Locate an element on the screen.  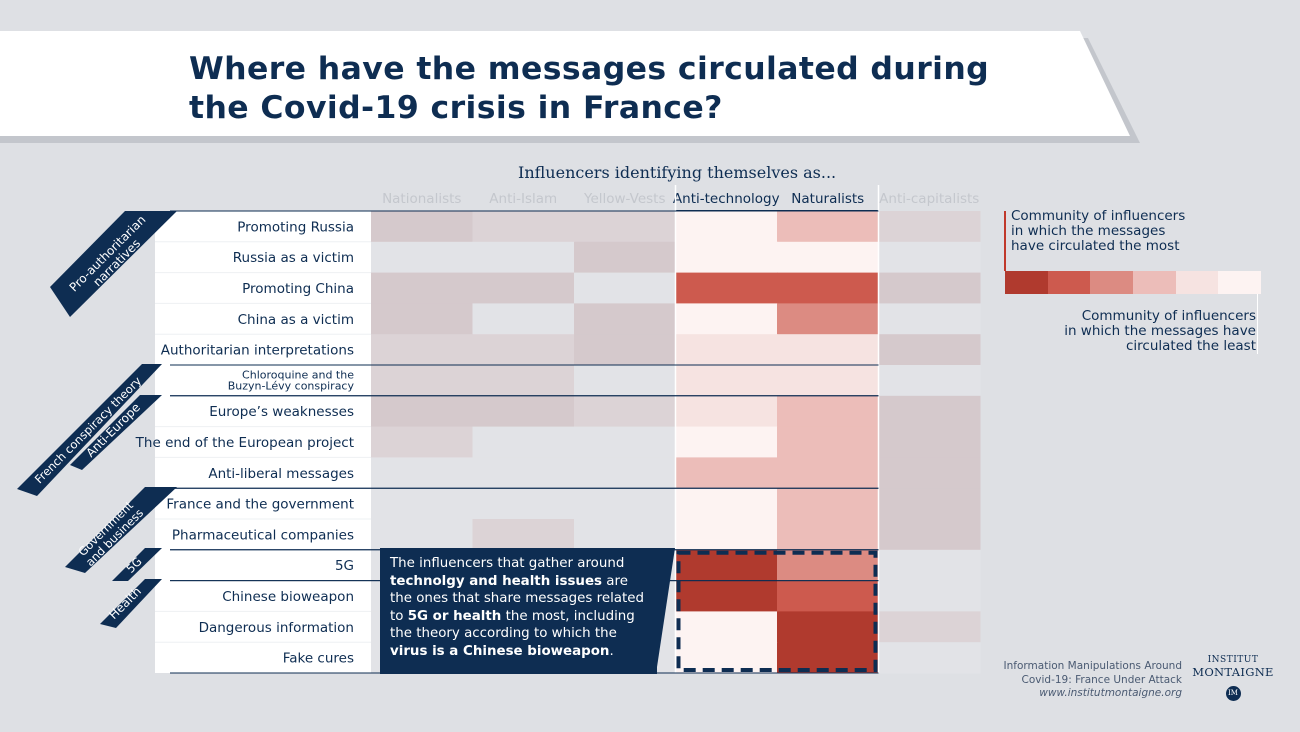
row-label: Authoritarian interpretations is located at coordinates (257, 351).